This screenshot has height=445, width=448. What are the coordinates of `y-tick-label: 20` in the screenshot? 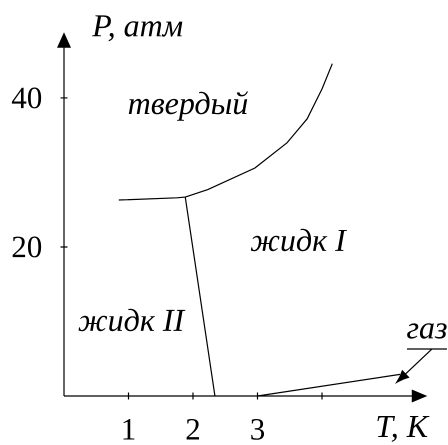 It's located at (27, 247).